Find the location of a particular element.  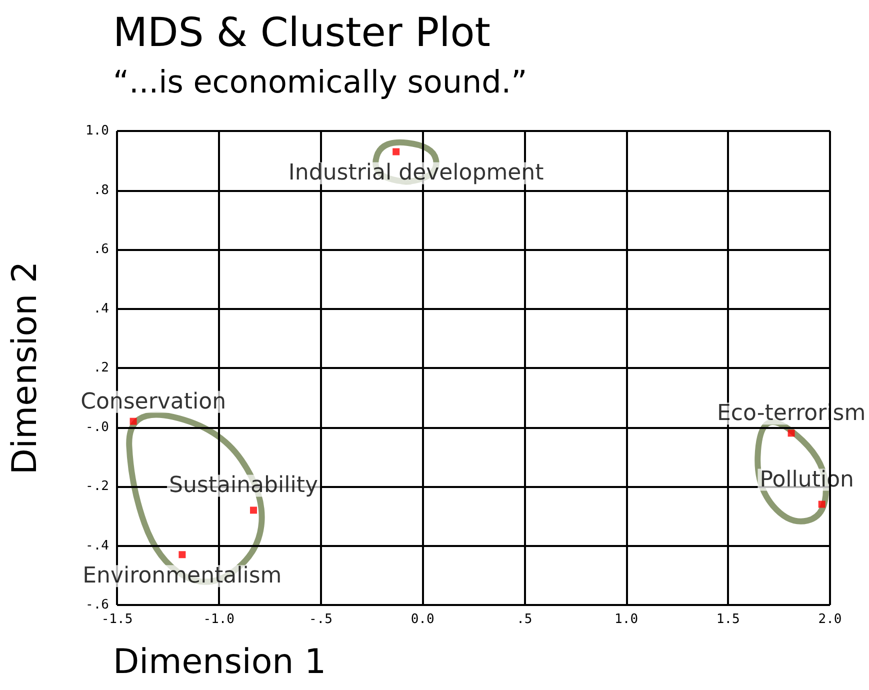

y-tick-label: -.6 is located at coordinates (97, 605).